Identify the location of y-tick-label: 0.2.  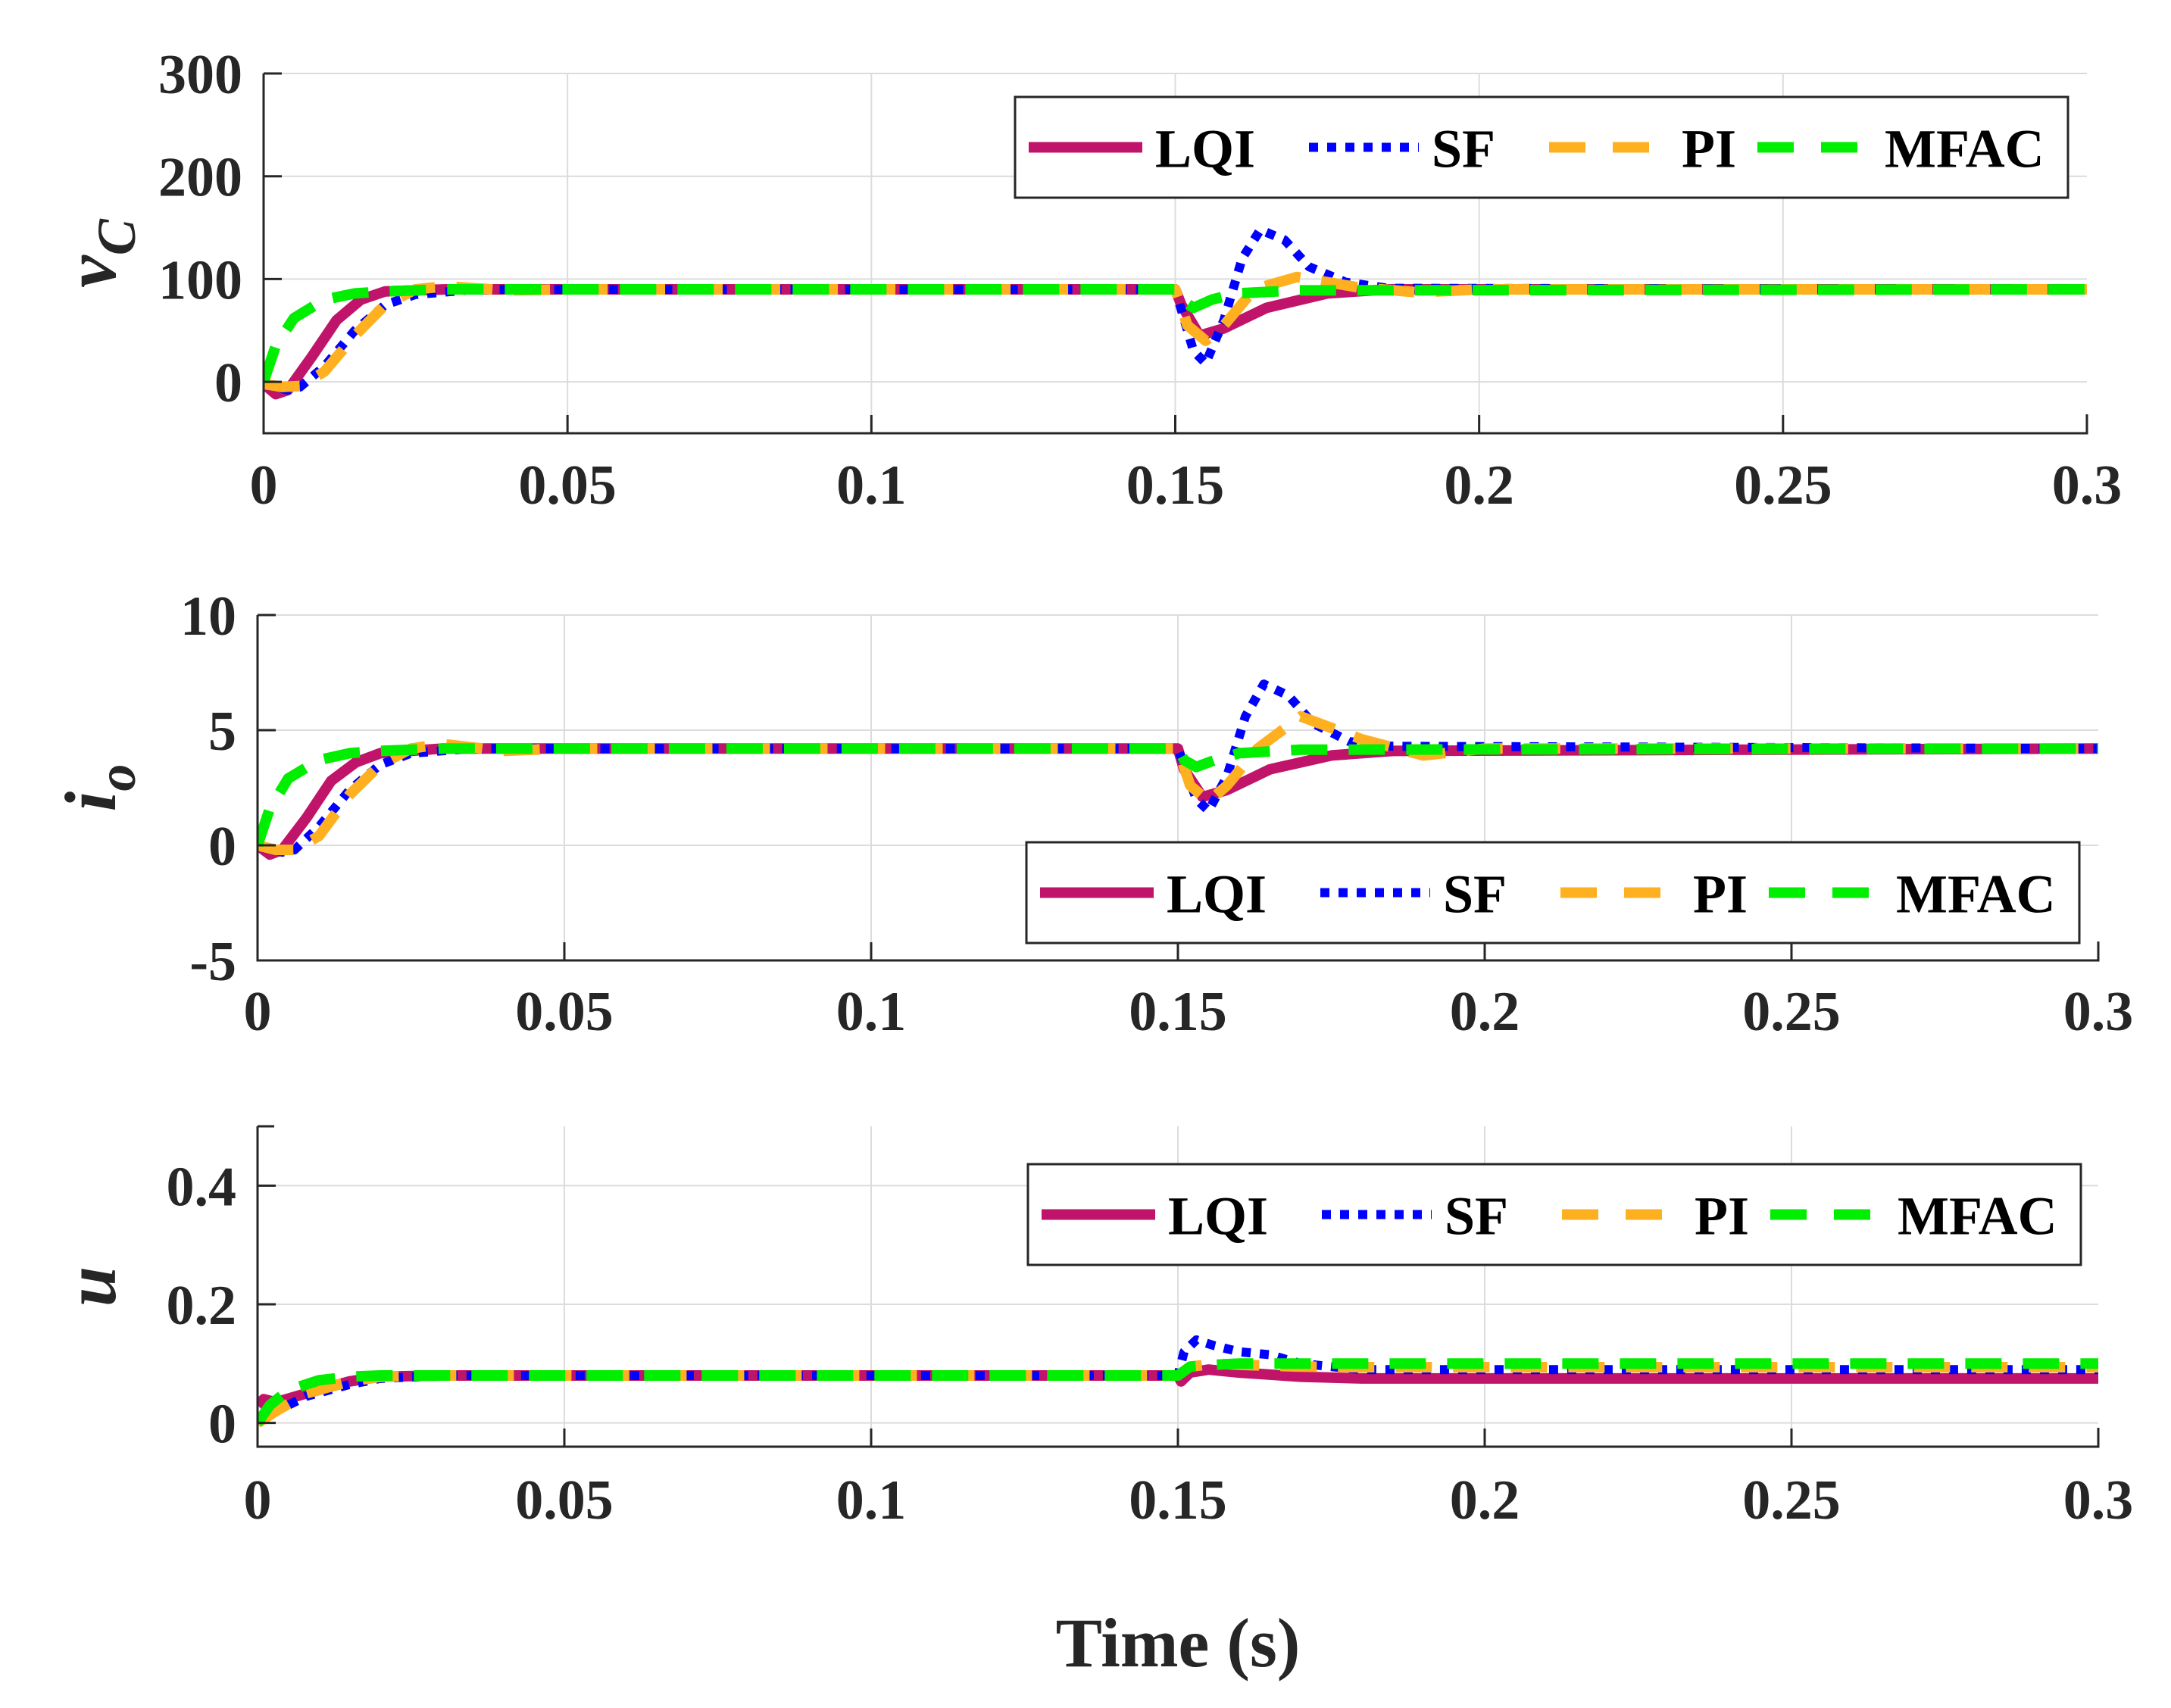
(202, 1306).